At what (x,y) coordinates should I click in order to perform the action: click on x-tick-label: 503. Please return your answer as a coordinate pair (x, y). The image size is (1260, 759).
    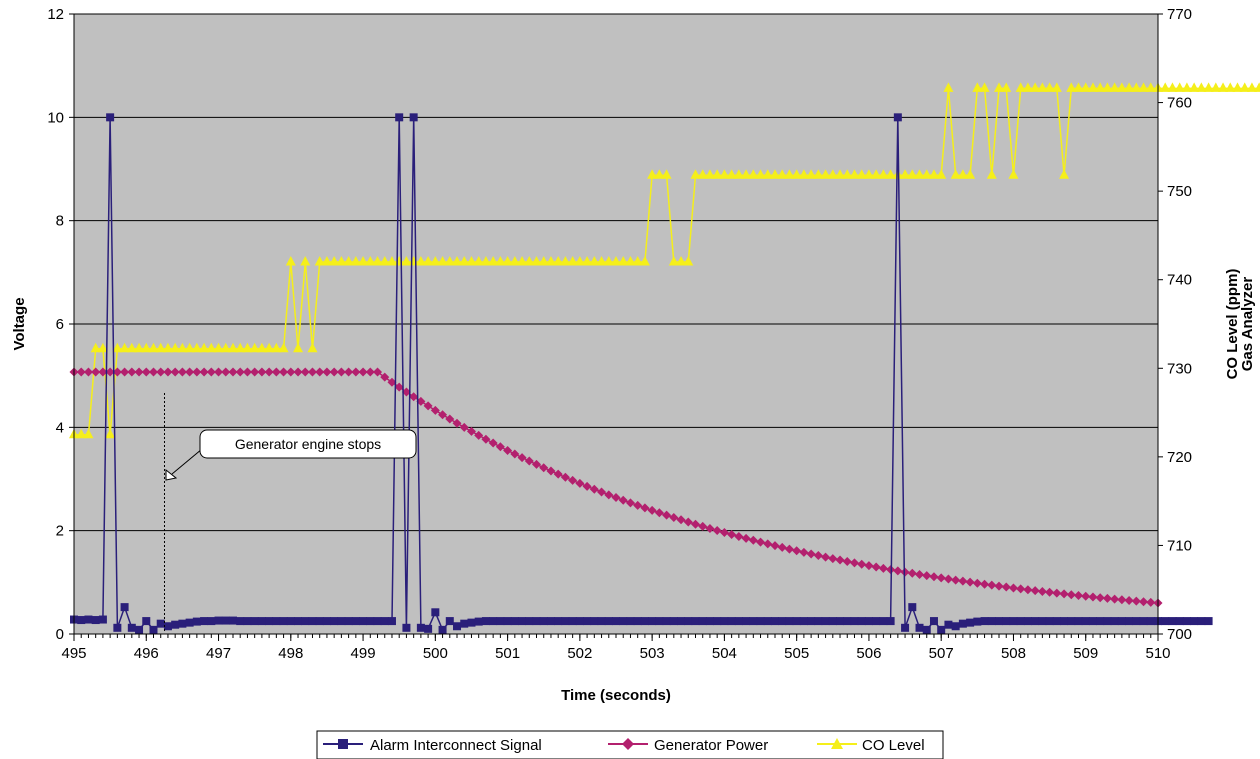
    Looking at the image, I should click on (652, 653).